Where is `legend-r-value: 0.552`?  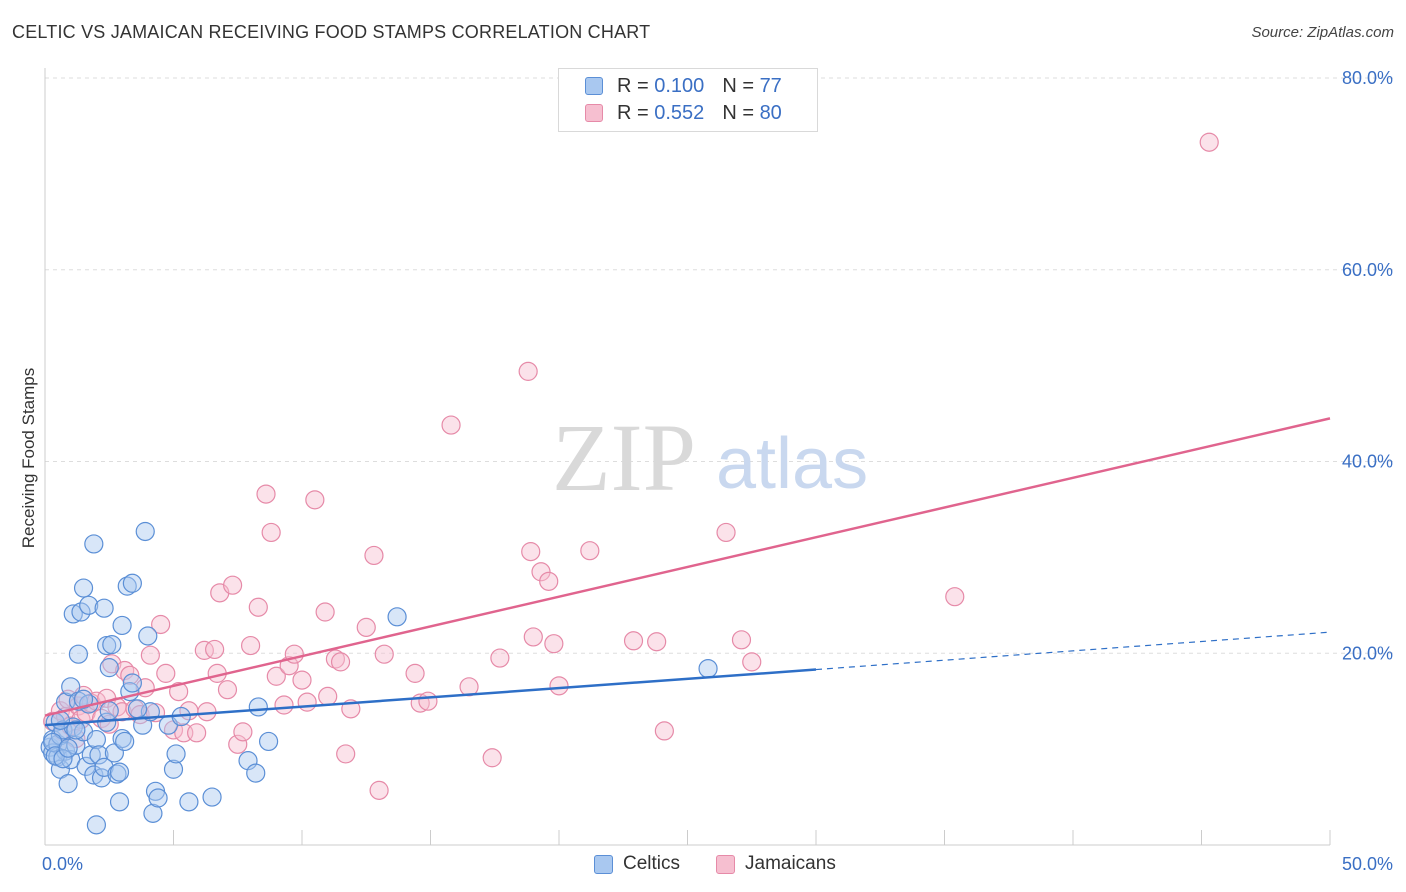
legend-r-value: 0.552 is located at coordinates (679, 112).